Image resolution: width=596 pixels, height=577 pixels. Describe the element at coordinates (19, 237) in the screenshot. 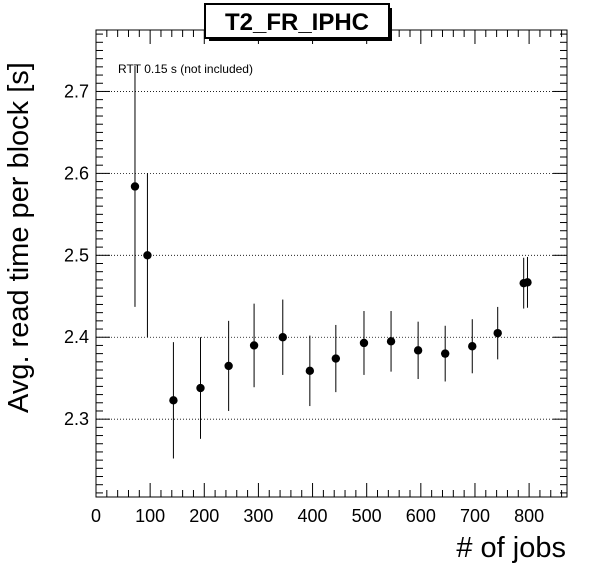

I see `y-axis-label: Avg. read time per block [s]` at that location.